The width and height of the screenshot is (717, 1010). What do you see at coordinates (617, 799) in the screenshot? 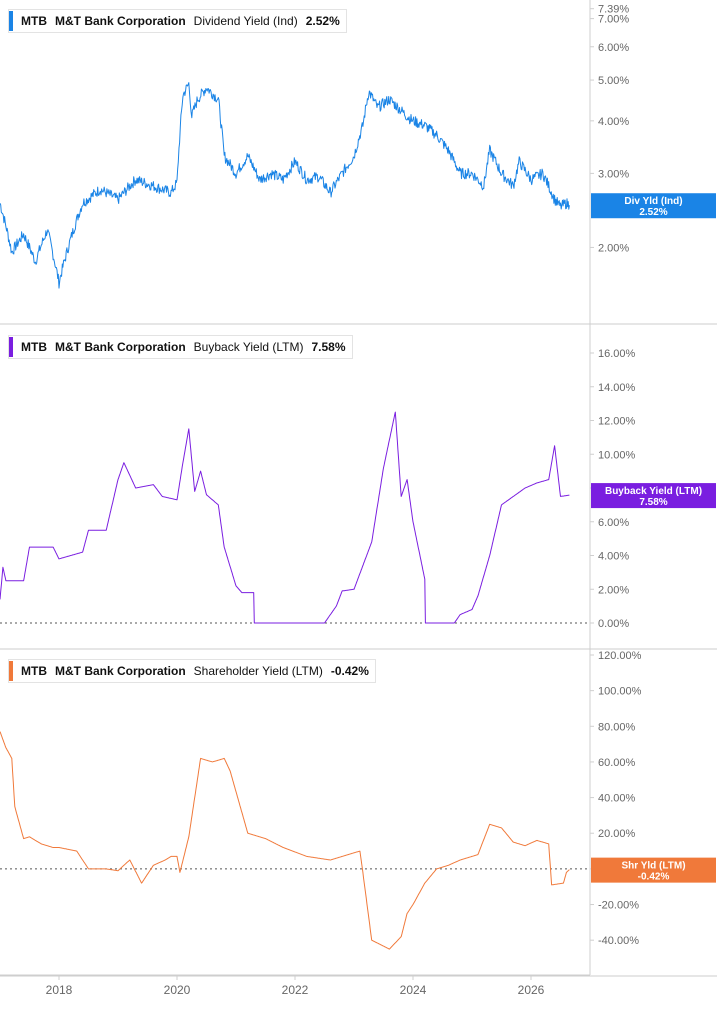
I see `y-tick-label: 40.00%` at bounding box center [617, 799].